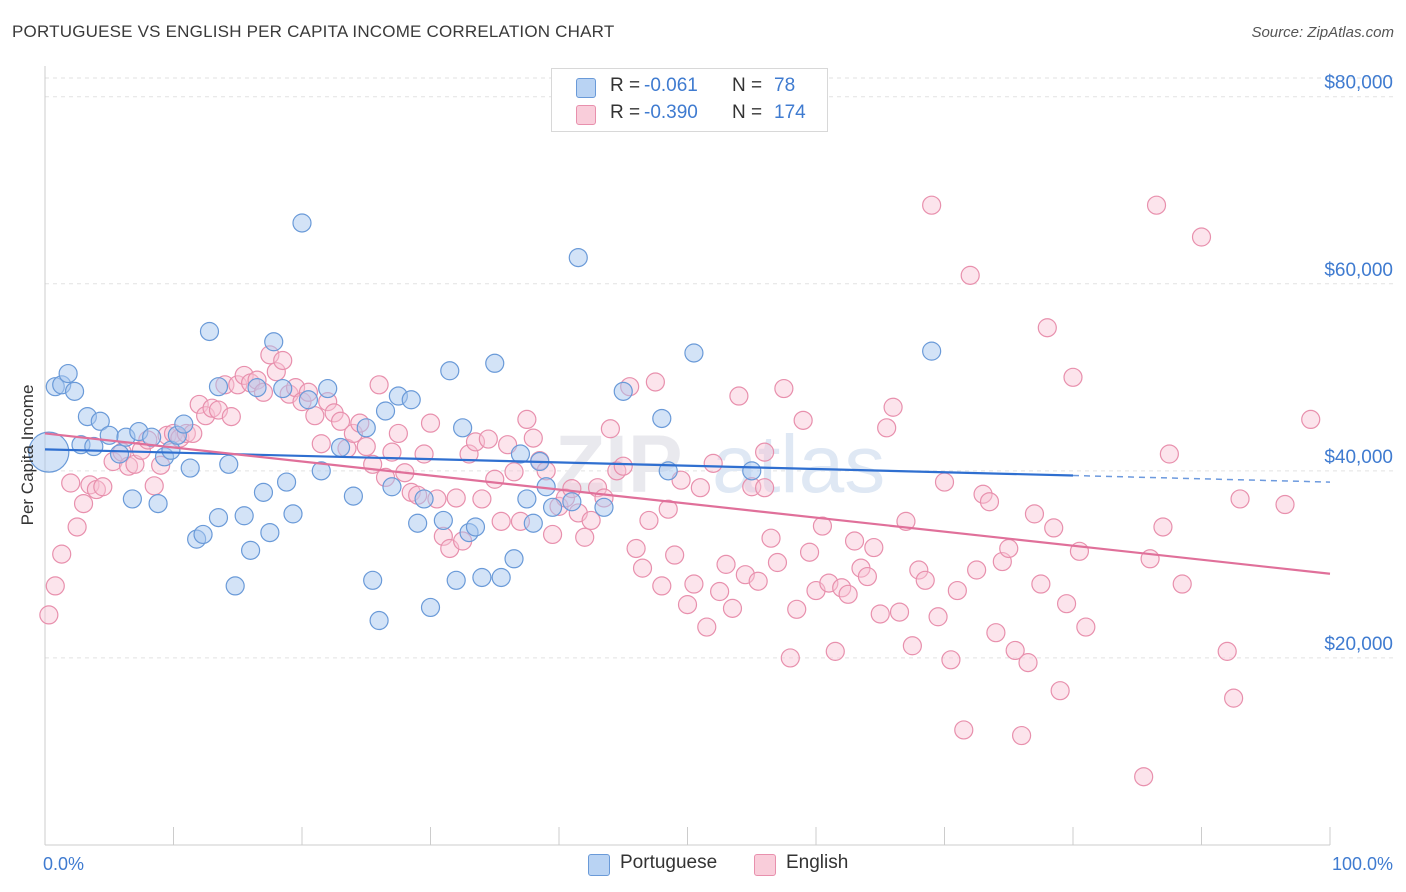  What do you see at coordinates (559, 462) in the screenshot?
I see `portuguese-trend-line` at bounding box center [559, 462].